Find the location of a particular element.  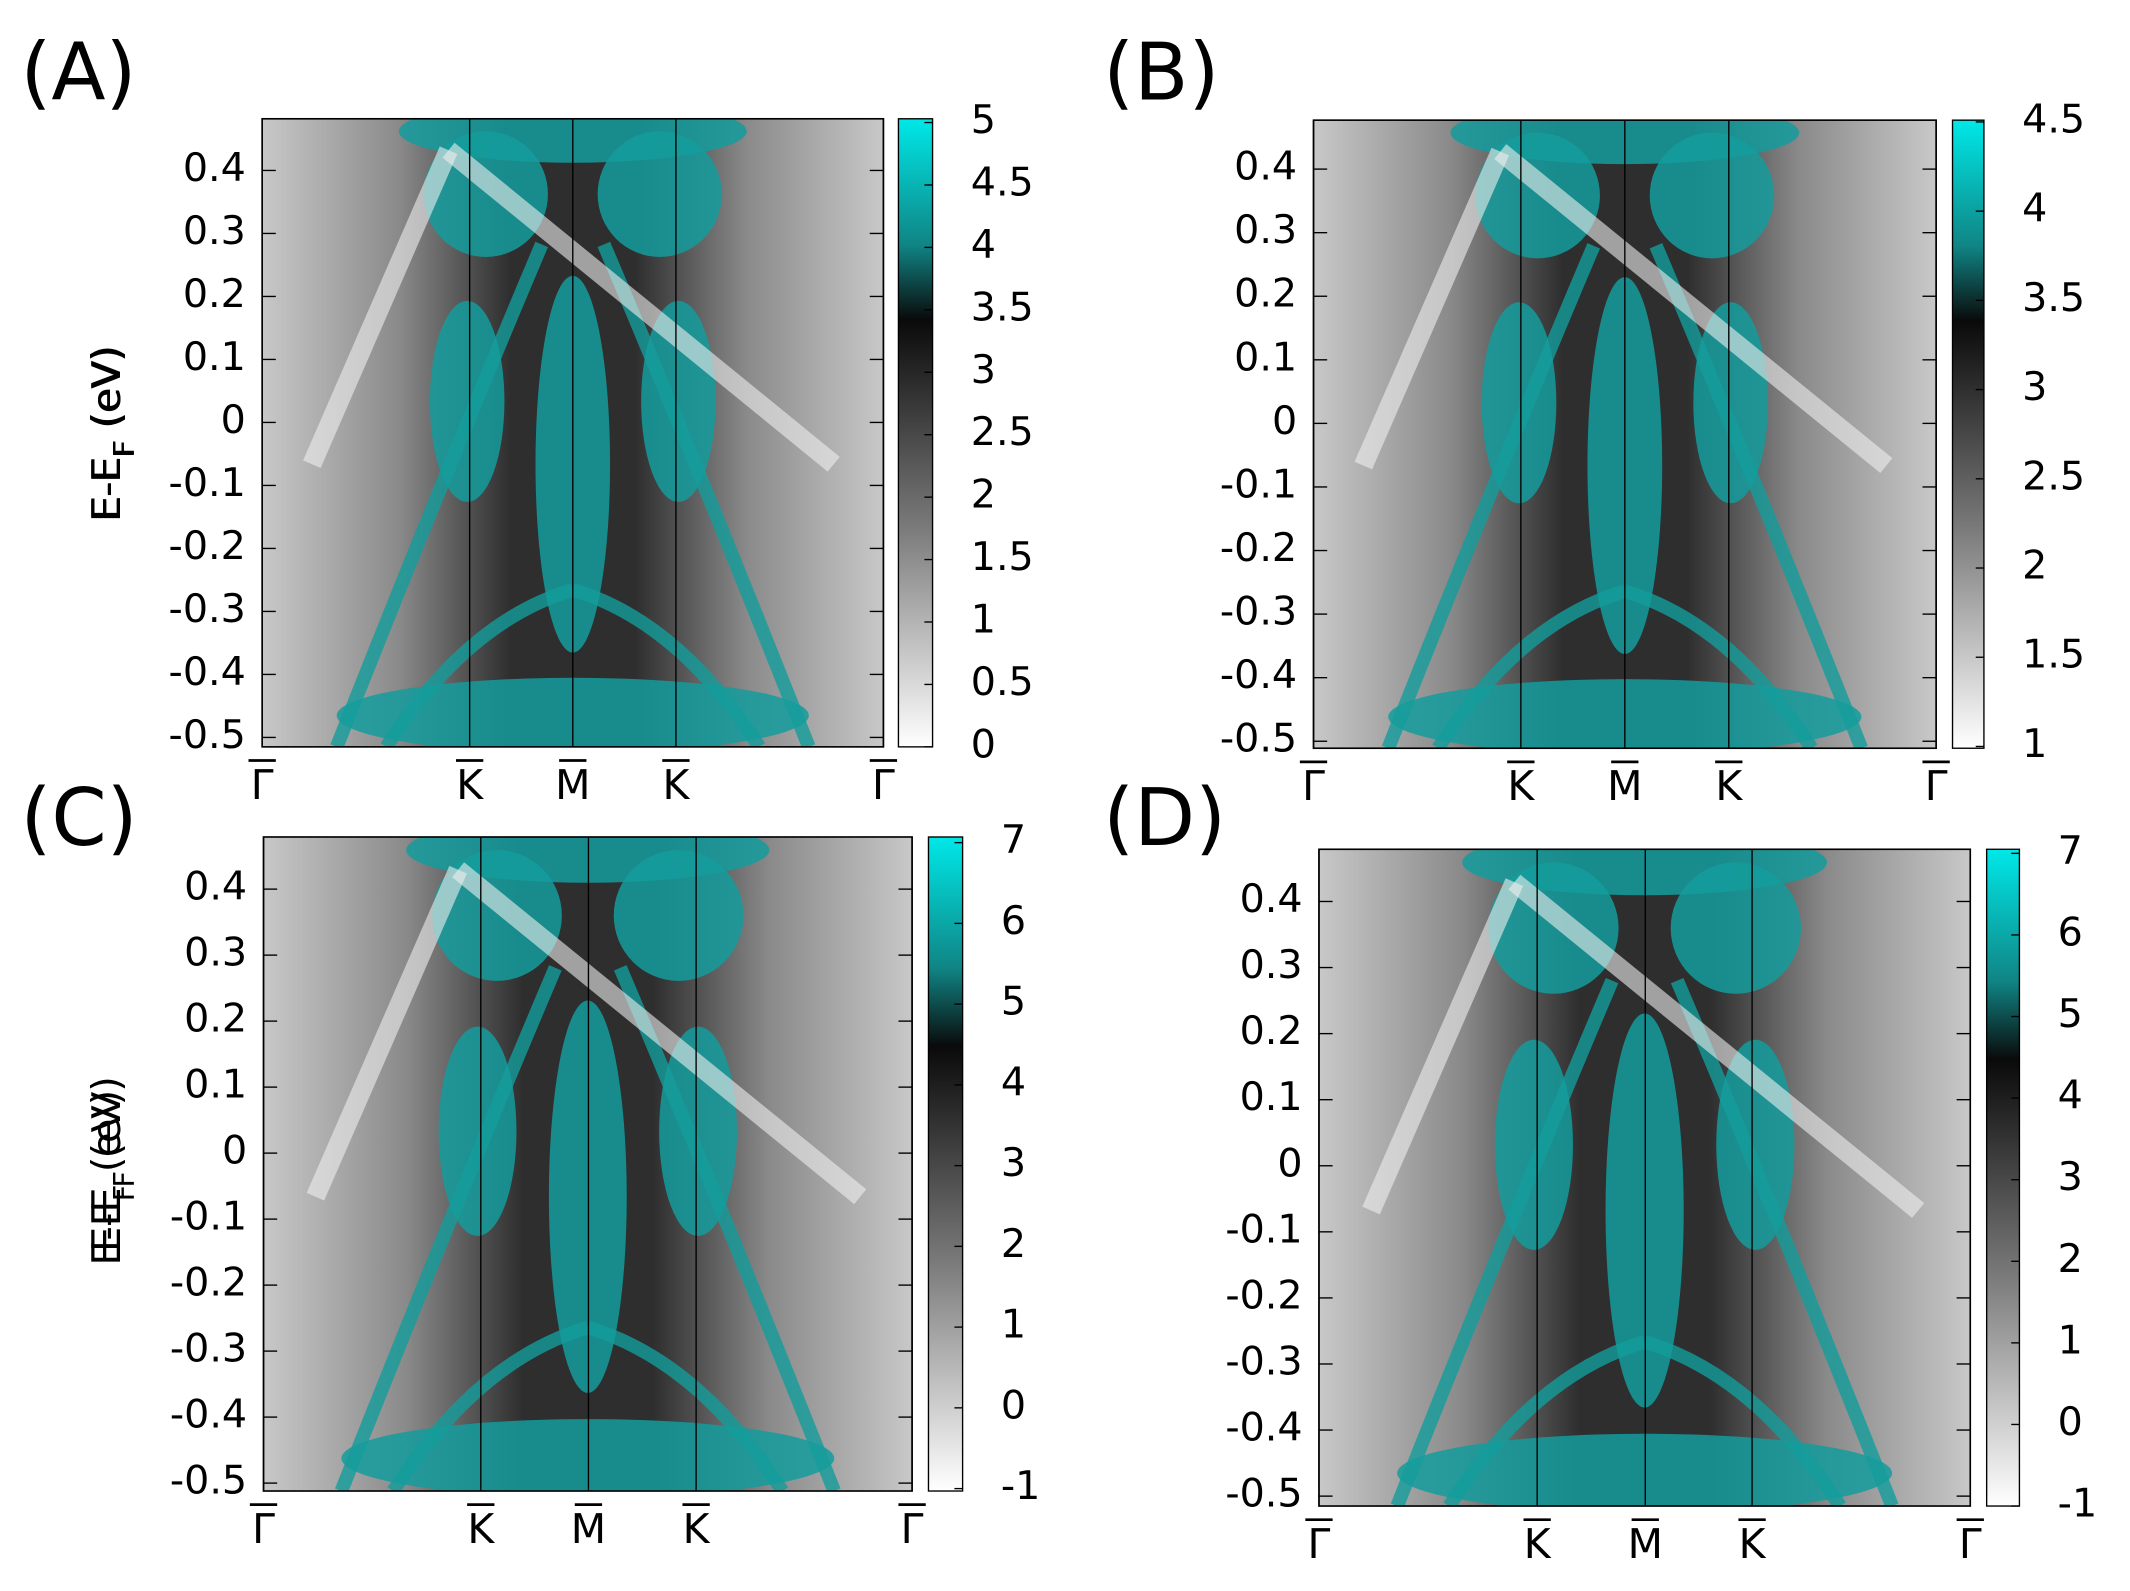

colorbar-tick-label: 1.5 is located at coordinates (1002, 557).